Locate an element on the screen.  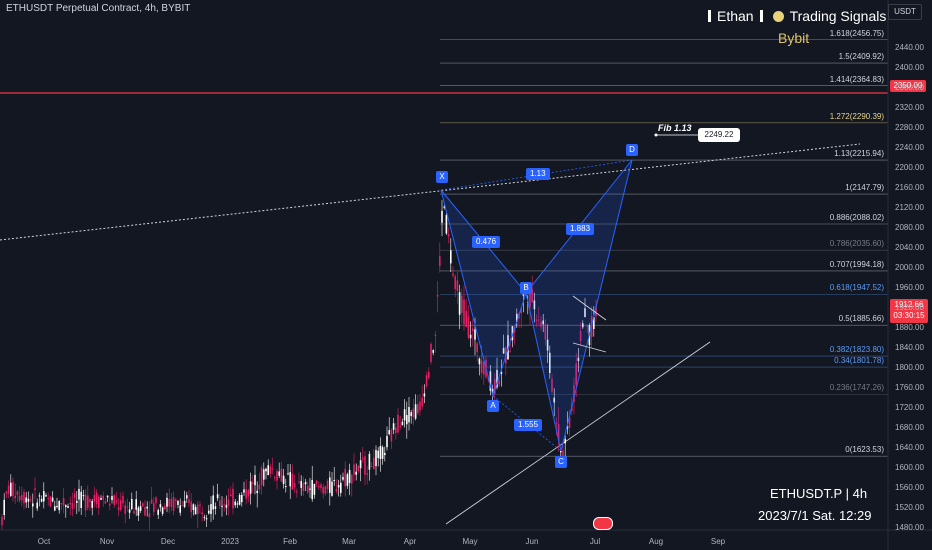
fib-level-label: 0.886(2088.02) is located at coordinates (856, 217).